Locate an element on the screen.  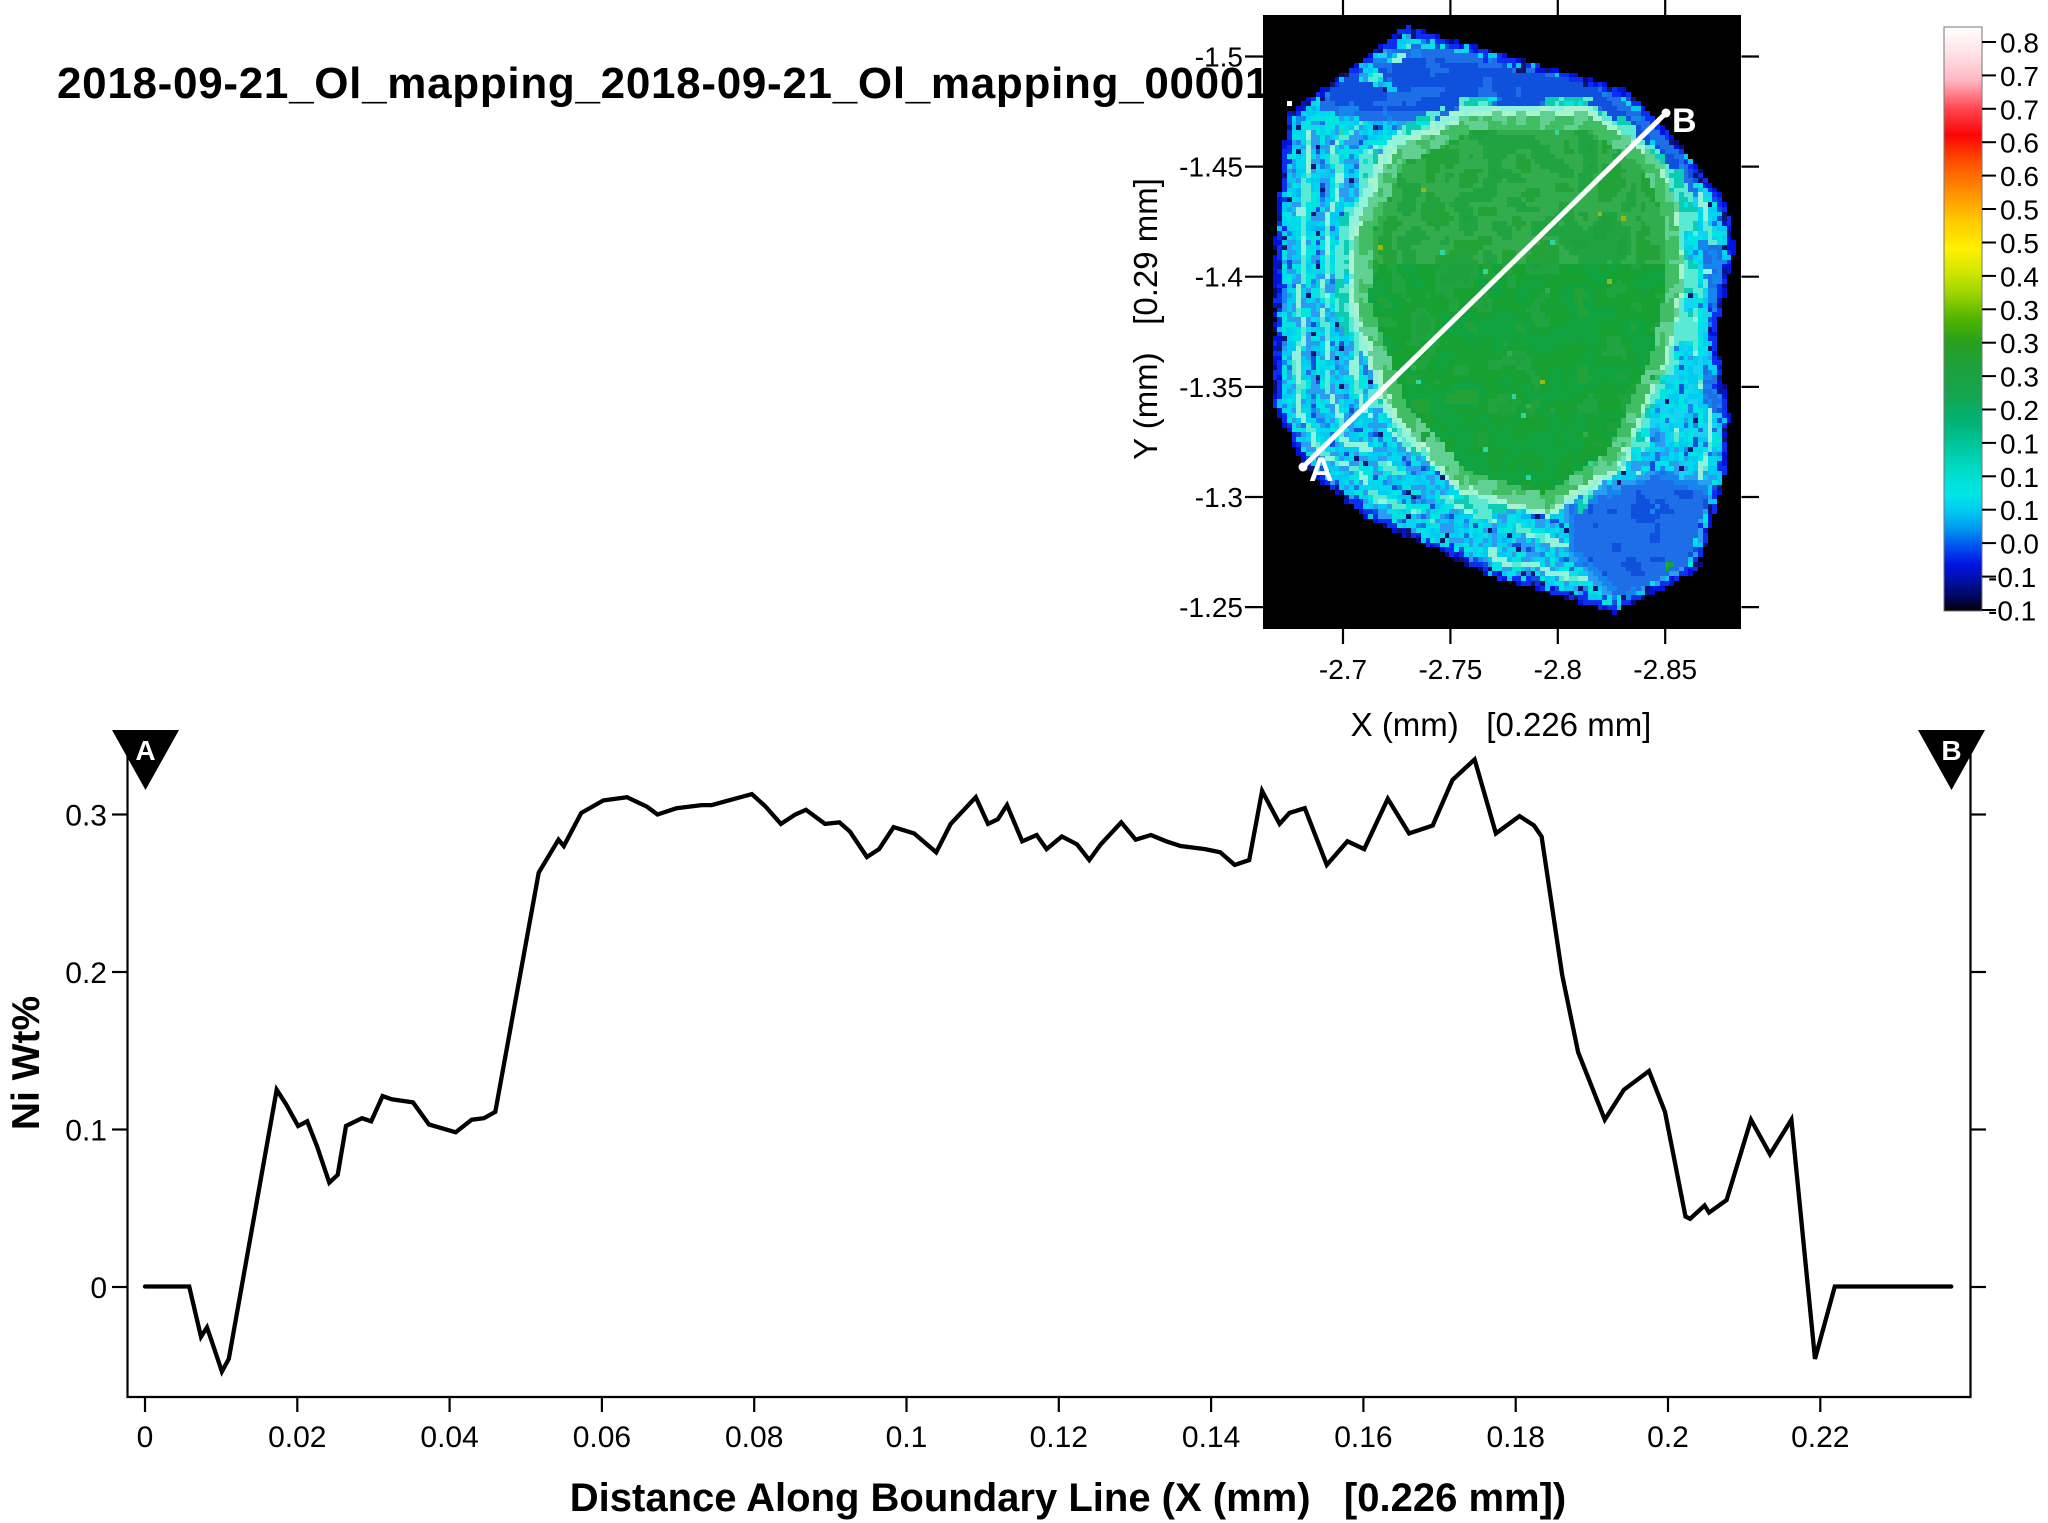
svg-text: 0.14 is located at coordinates (1211, 1437).